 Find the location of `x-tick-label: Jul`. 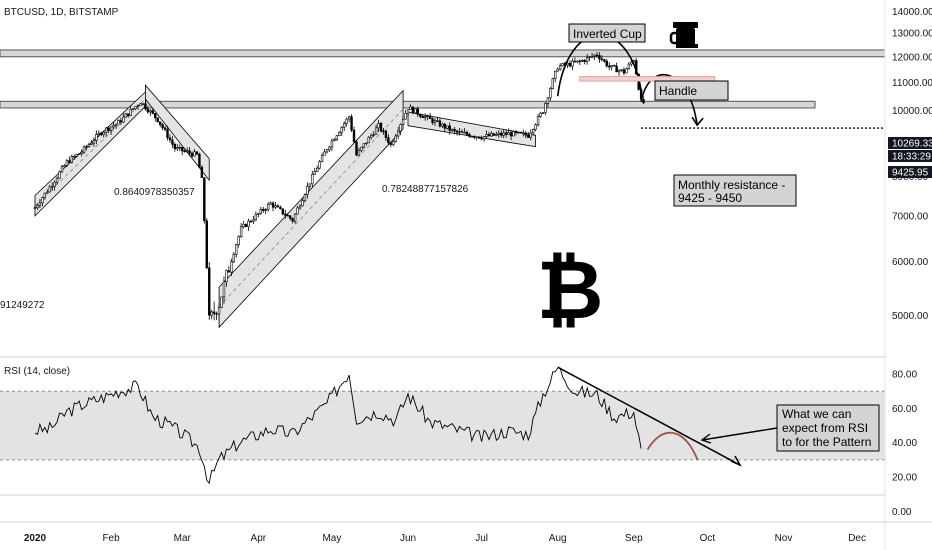

x-tick-label: Jul is located at coordinates (481, 538).